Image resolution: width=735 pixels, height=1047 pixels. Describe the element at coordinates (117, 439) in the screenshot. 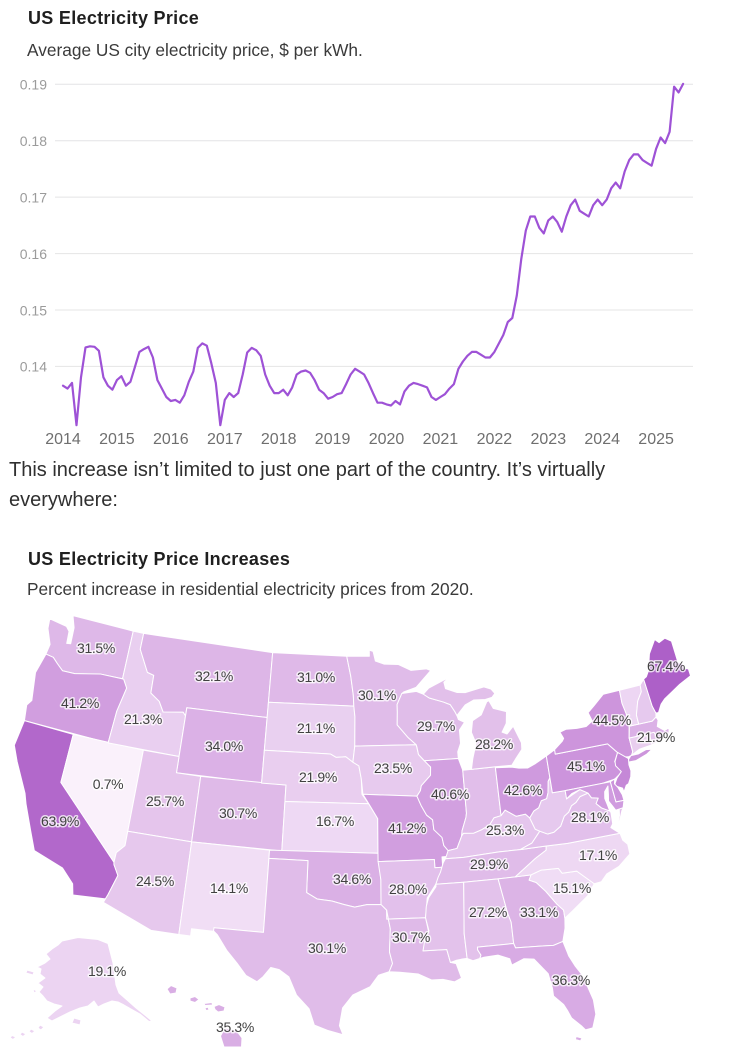

I see `svg-text: 2015` at that location.